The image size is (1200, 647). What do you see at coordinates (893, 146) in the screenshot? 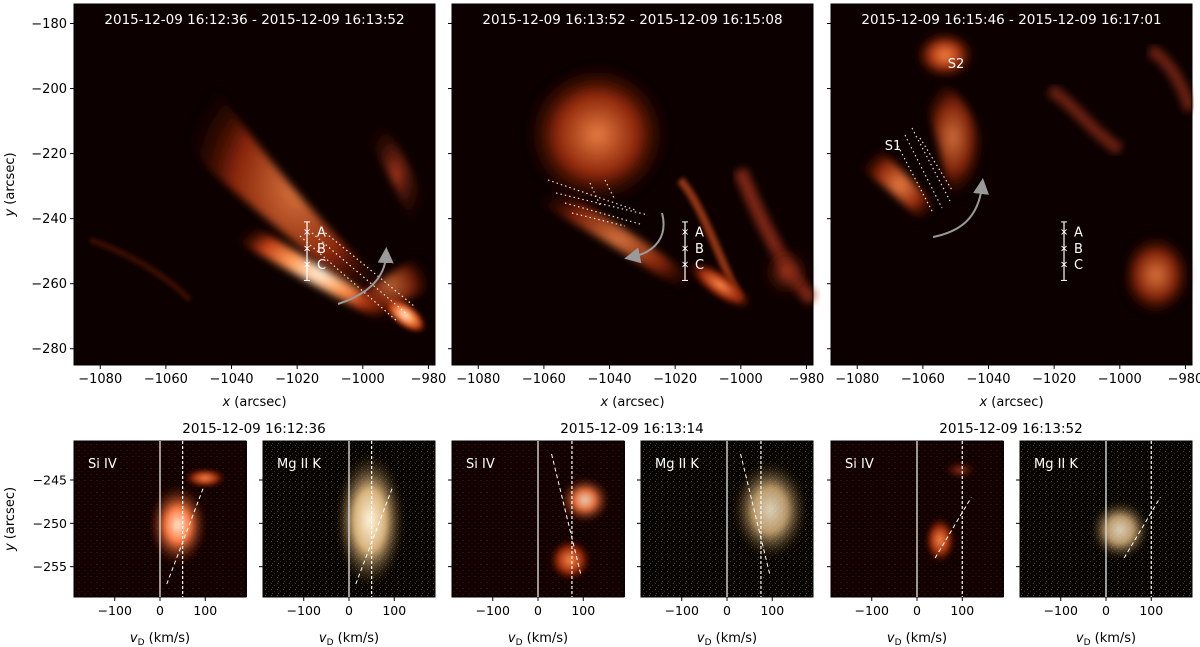
I see `region-label: S1` at bounding box center [893, 146].